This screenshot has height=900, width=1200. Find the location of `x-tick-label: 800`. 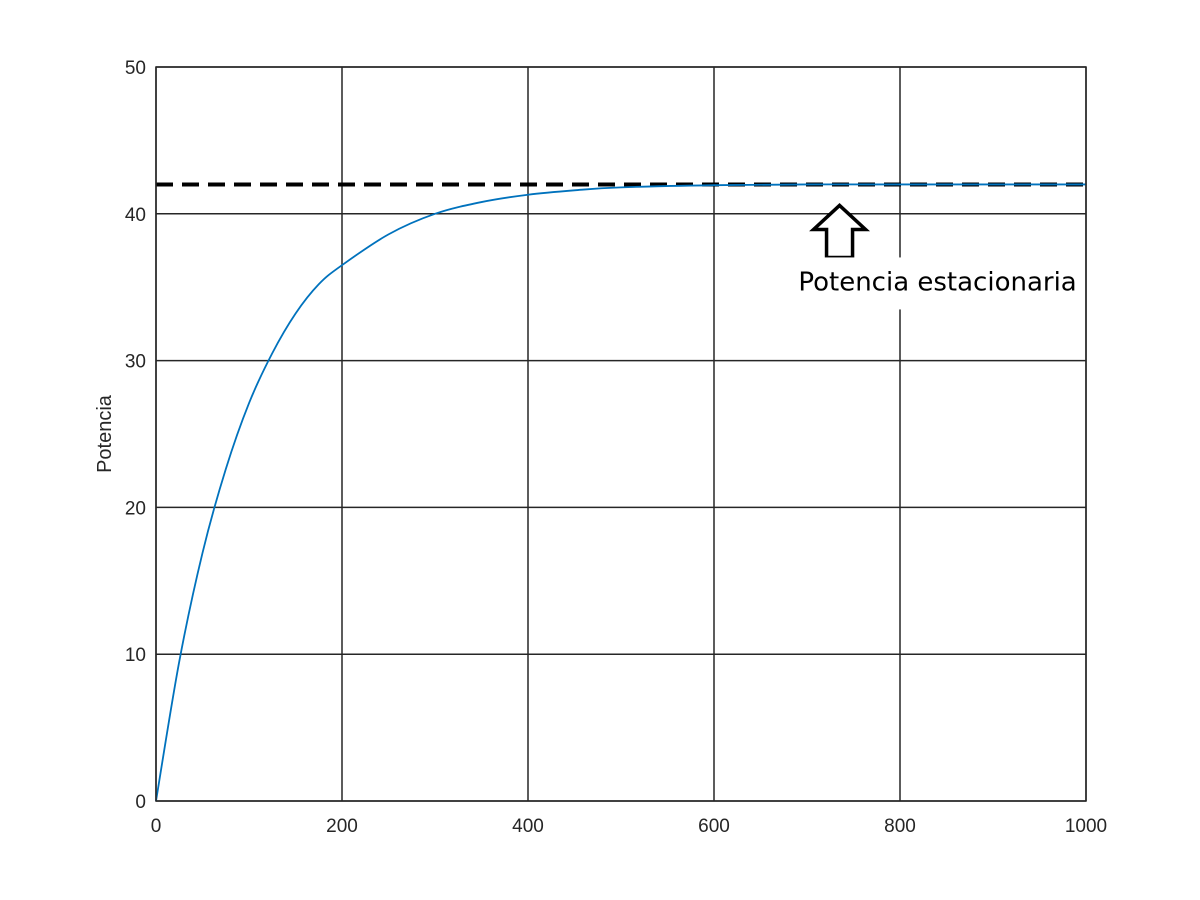

x-tick-label: 800 is located at coordinates (900, 826).